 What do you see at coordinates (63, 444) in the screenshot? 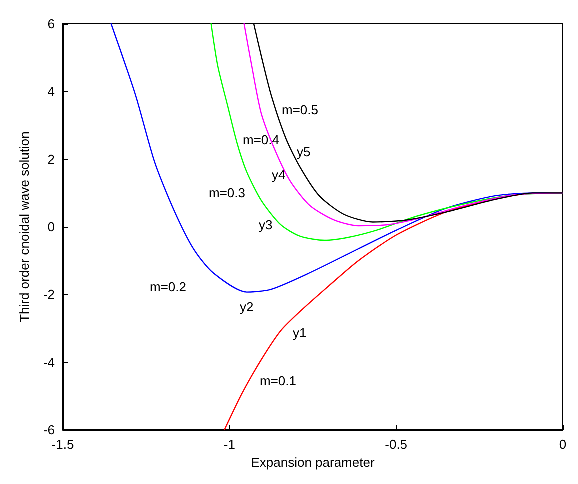
I see `x-tick-label: -1.5` at bounding box center [63, 444].